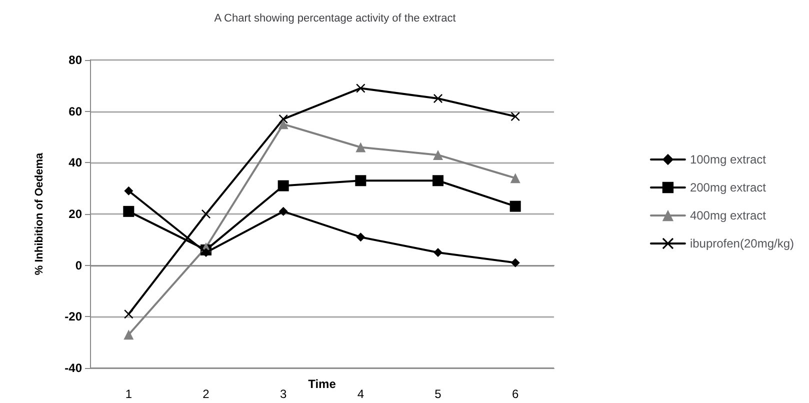  I want to click on legend-label: 100mg extract, so click(728, 159).